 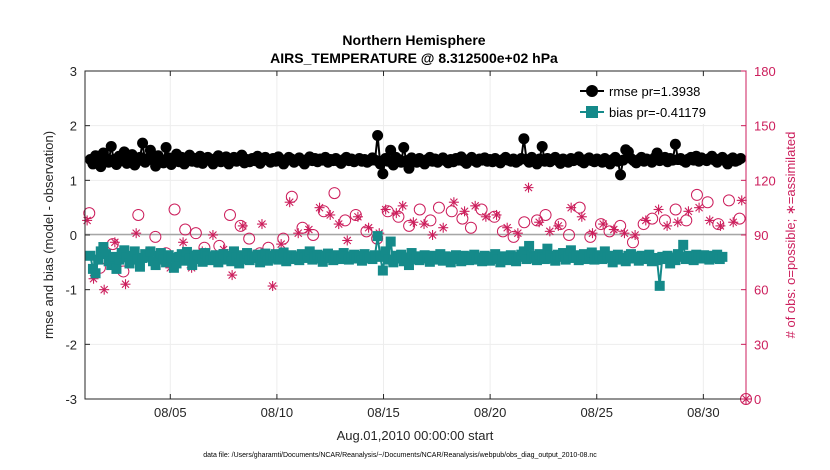 What do you see at coordinates (413, 40) in the screenshot?
I see `chart-title: Northern Hemisphere` at bounding box center [413, 40].